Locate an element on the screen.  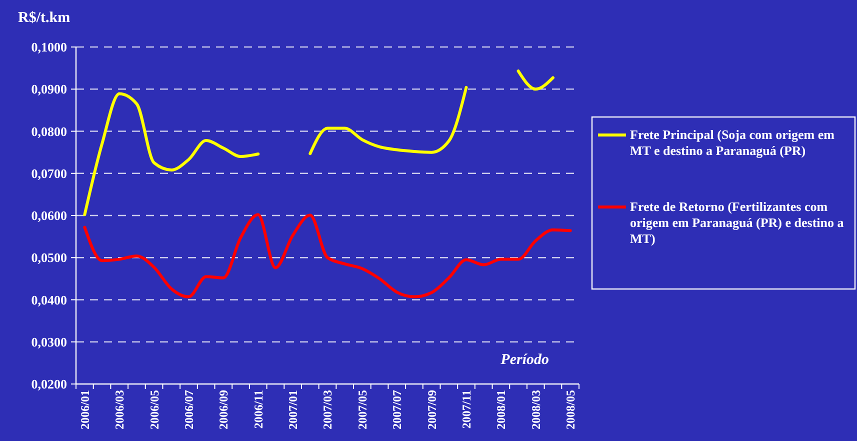
x-tick-label: 2008/05 is located at coordinates (571, 410).